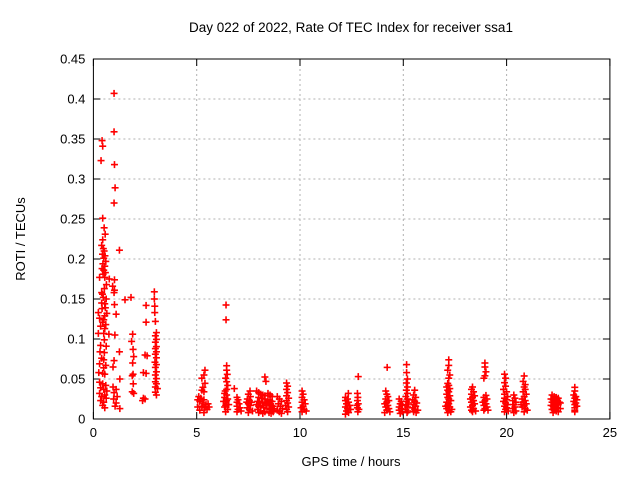 This screenshot has width=640, height=480. What do you see at coordinates (72, 59) in the screenshot?
I see `y-tick-label: 0.45` at bounding box center [72, 59].